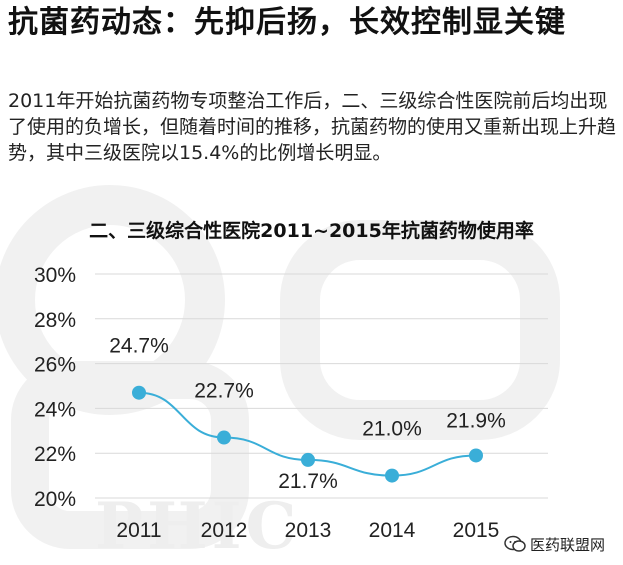  What do you see at coordinates (55, 320) in the screenshot?
I see `y-tick-label: 28%` at bounding box center [55, 320].